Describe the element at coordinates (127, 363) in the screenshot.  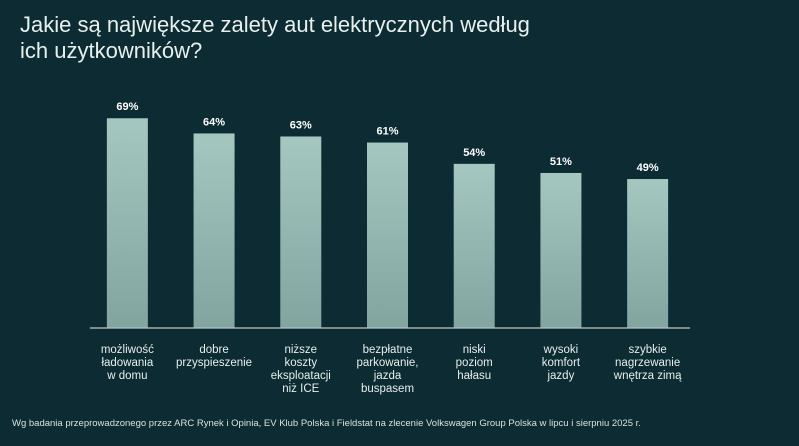
I see `x-tick-label: możliwość ładowania w domu` at that location.